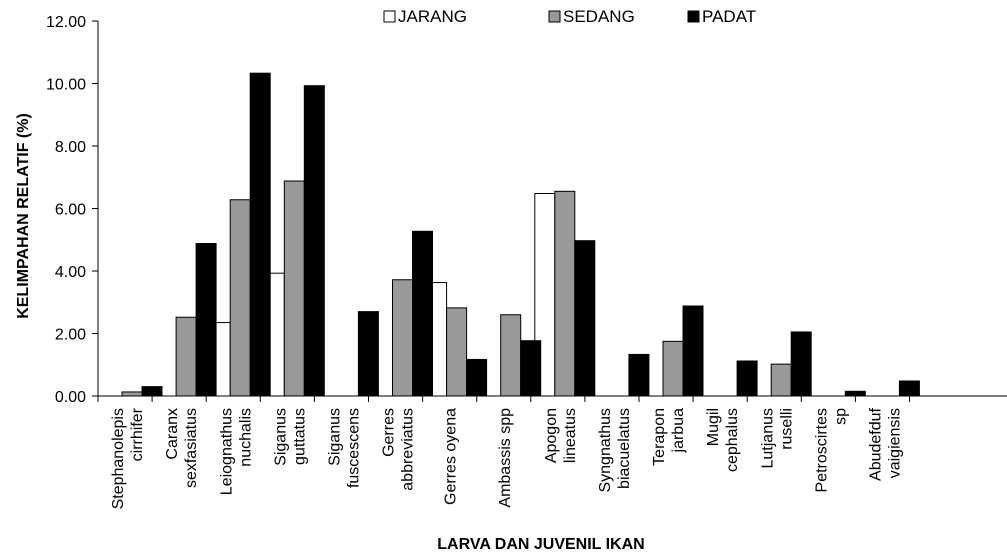  Describe the element at coordinates (786, 429) in the screenshot. I see `x-tick-label: ruselli` at that location.